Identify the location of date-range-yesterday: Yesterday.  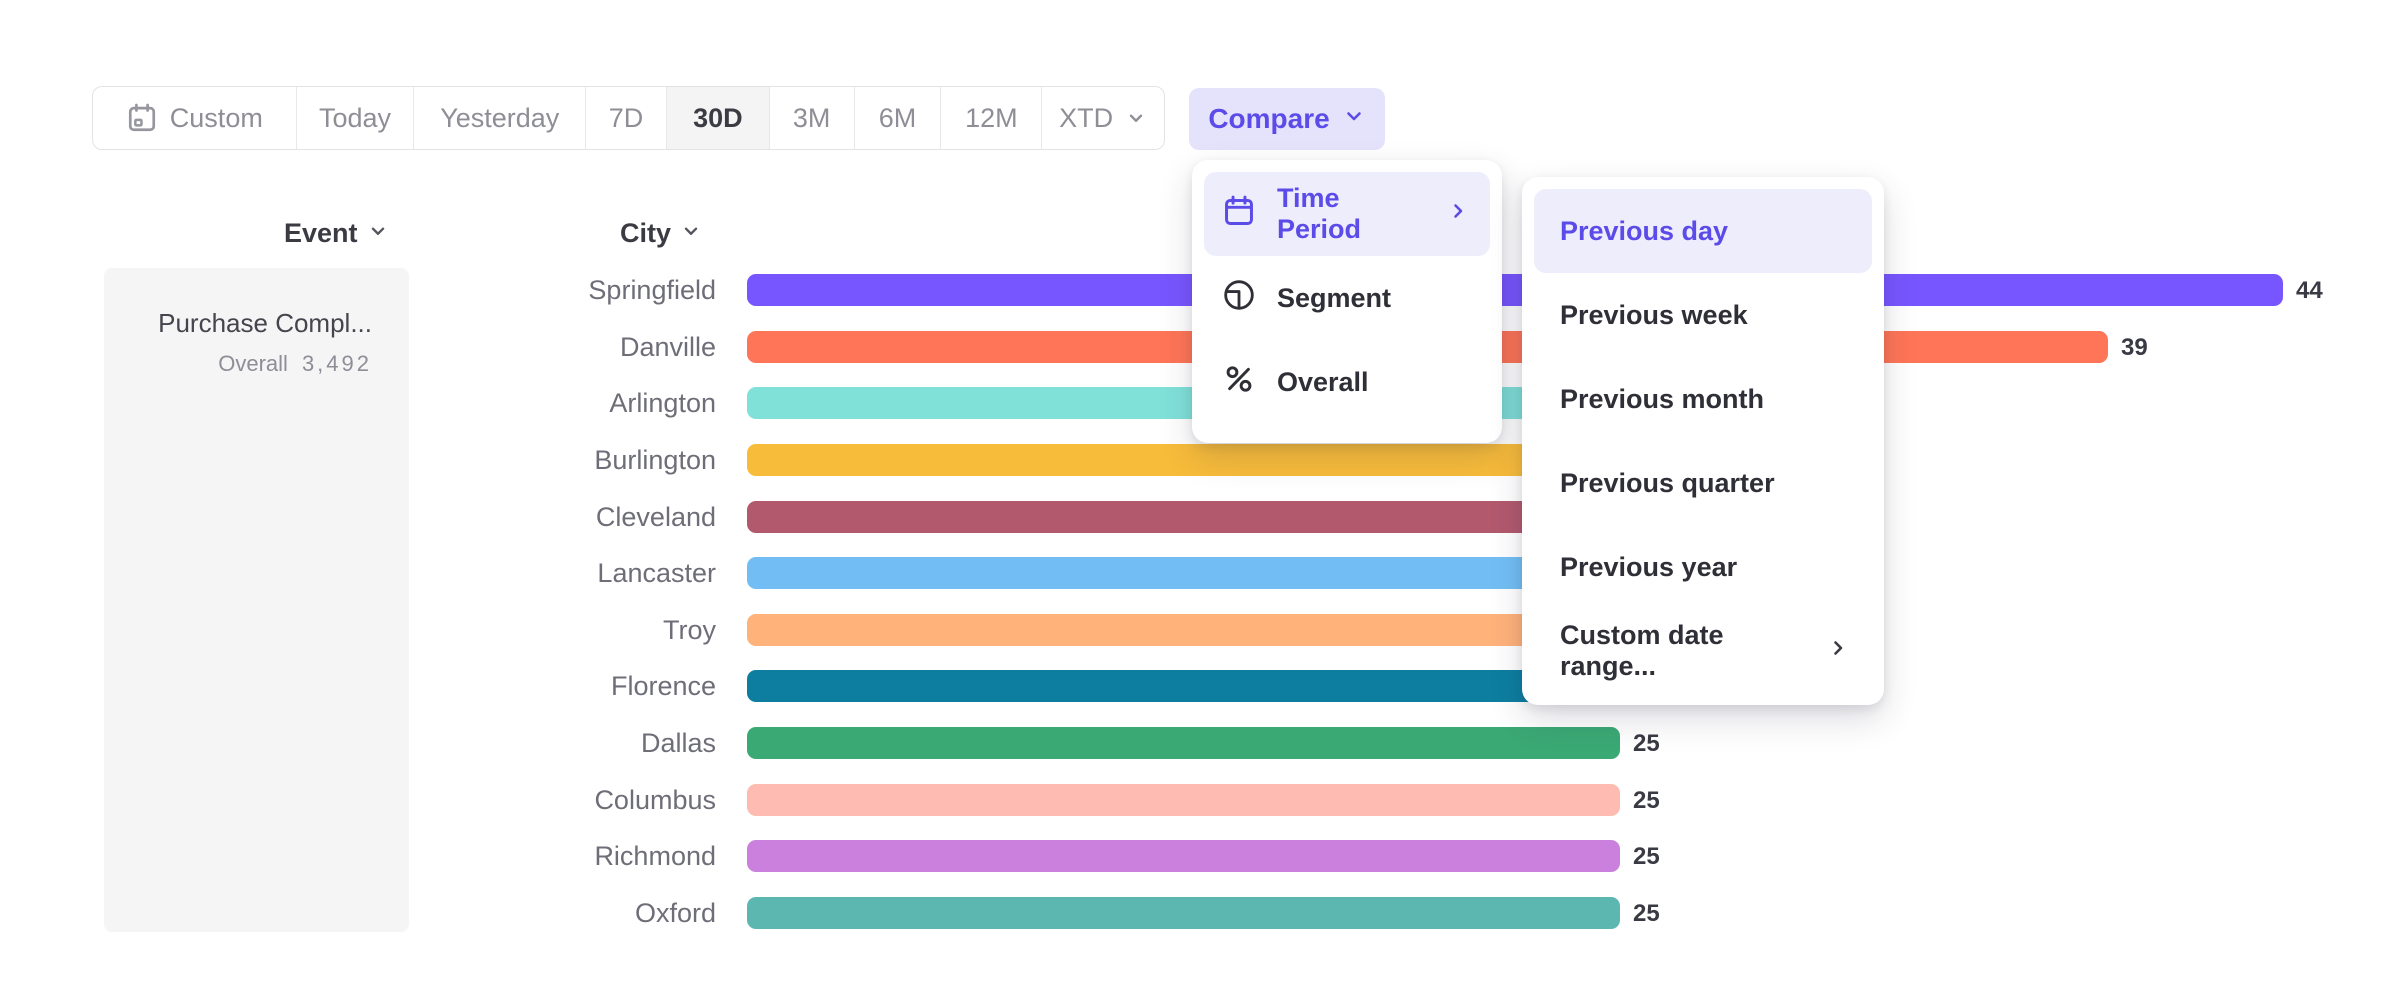
(500, 118).